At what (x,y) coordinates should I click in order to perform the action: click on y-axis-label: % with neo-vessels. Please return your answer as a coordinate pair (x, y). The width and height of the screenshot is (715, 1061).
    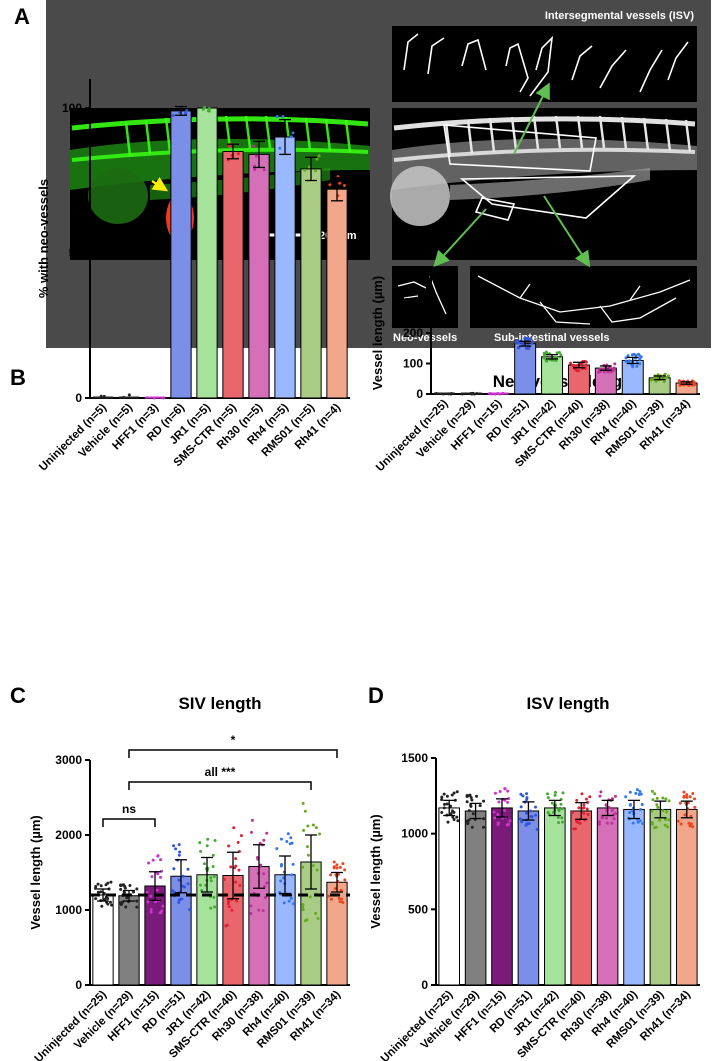
    Looking at the image, I should click on (43, 238).